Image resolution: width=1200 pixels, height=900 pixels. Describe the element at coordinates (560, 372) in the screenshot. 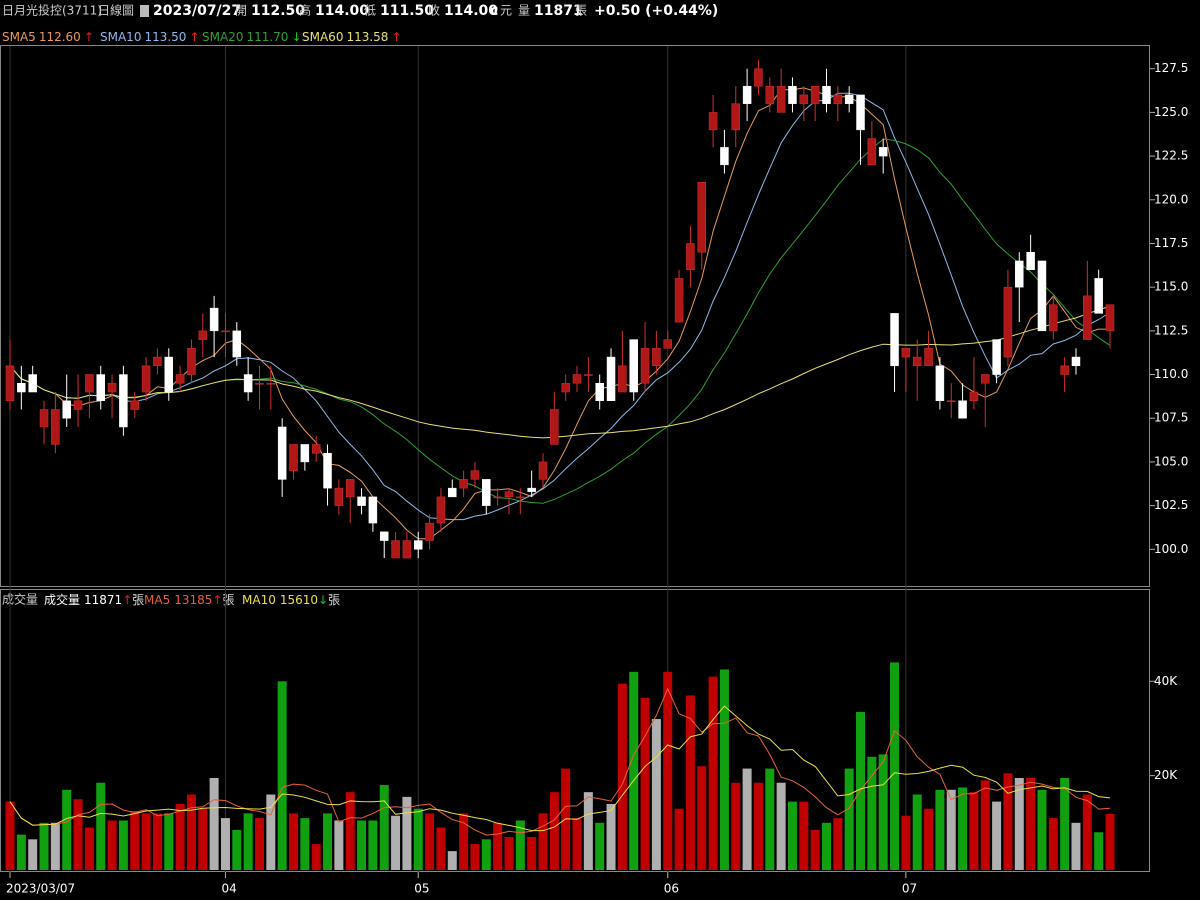

I see `ma-line` at that location.